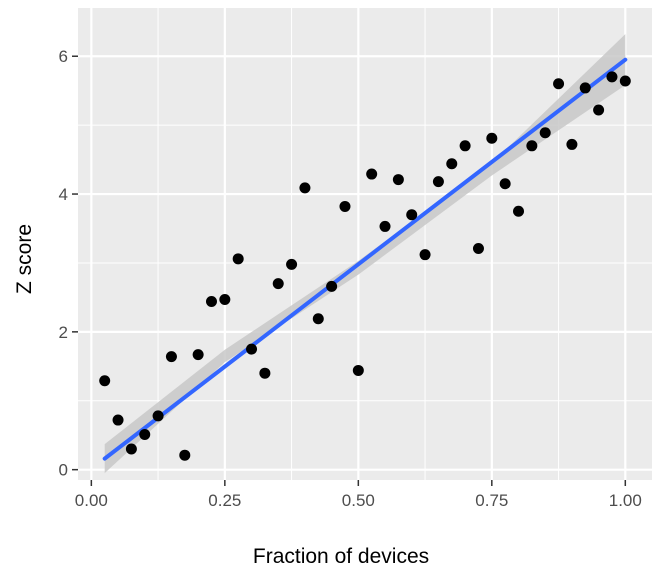 The width and height of the screenshot is (653, 572). Describe the element at coordinates (224, 500) in the screenshot. I see `x-tick-label: 0.25` at that location.